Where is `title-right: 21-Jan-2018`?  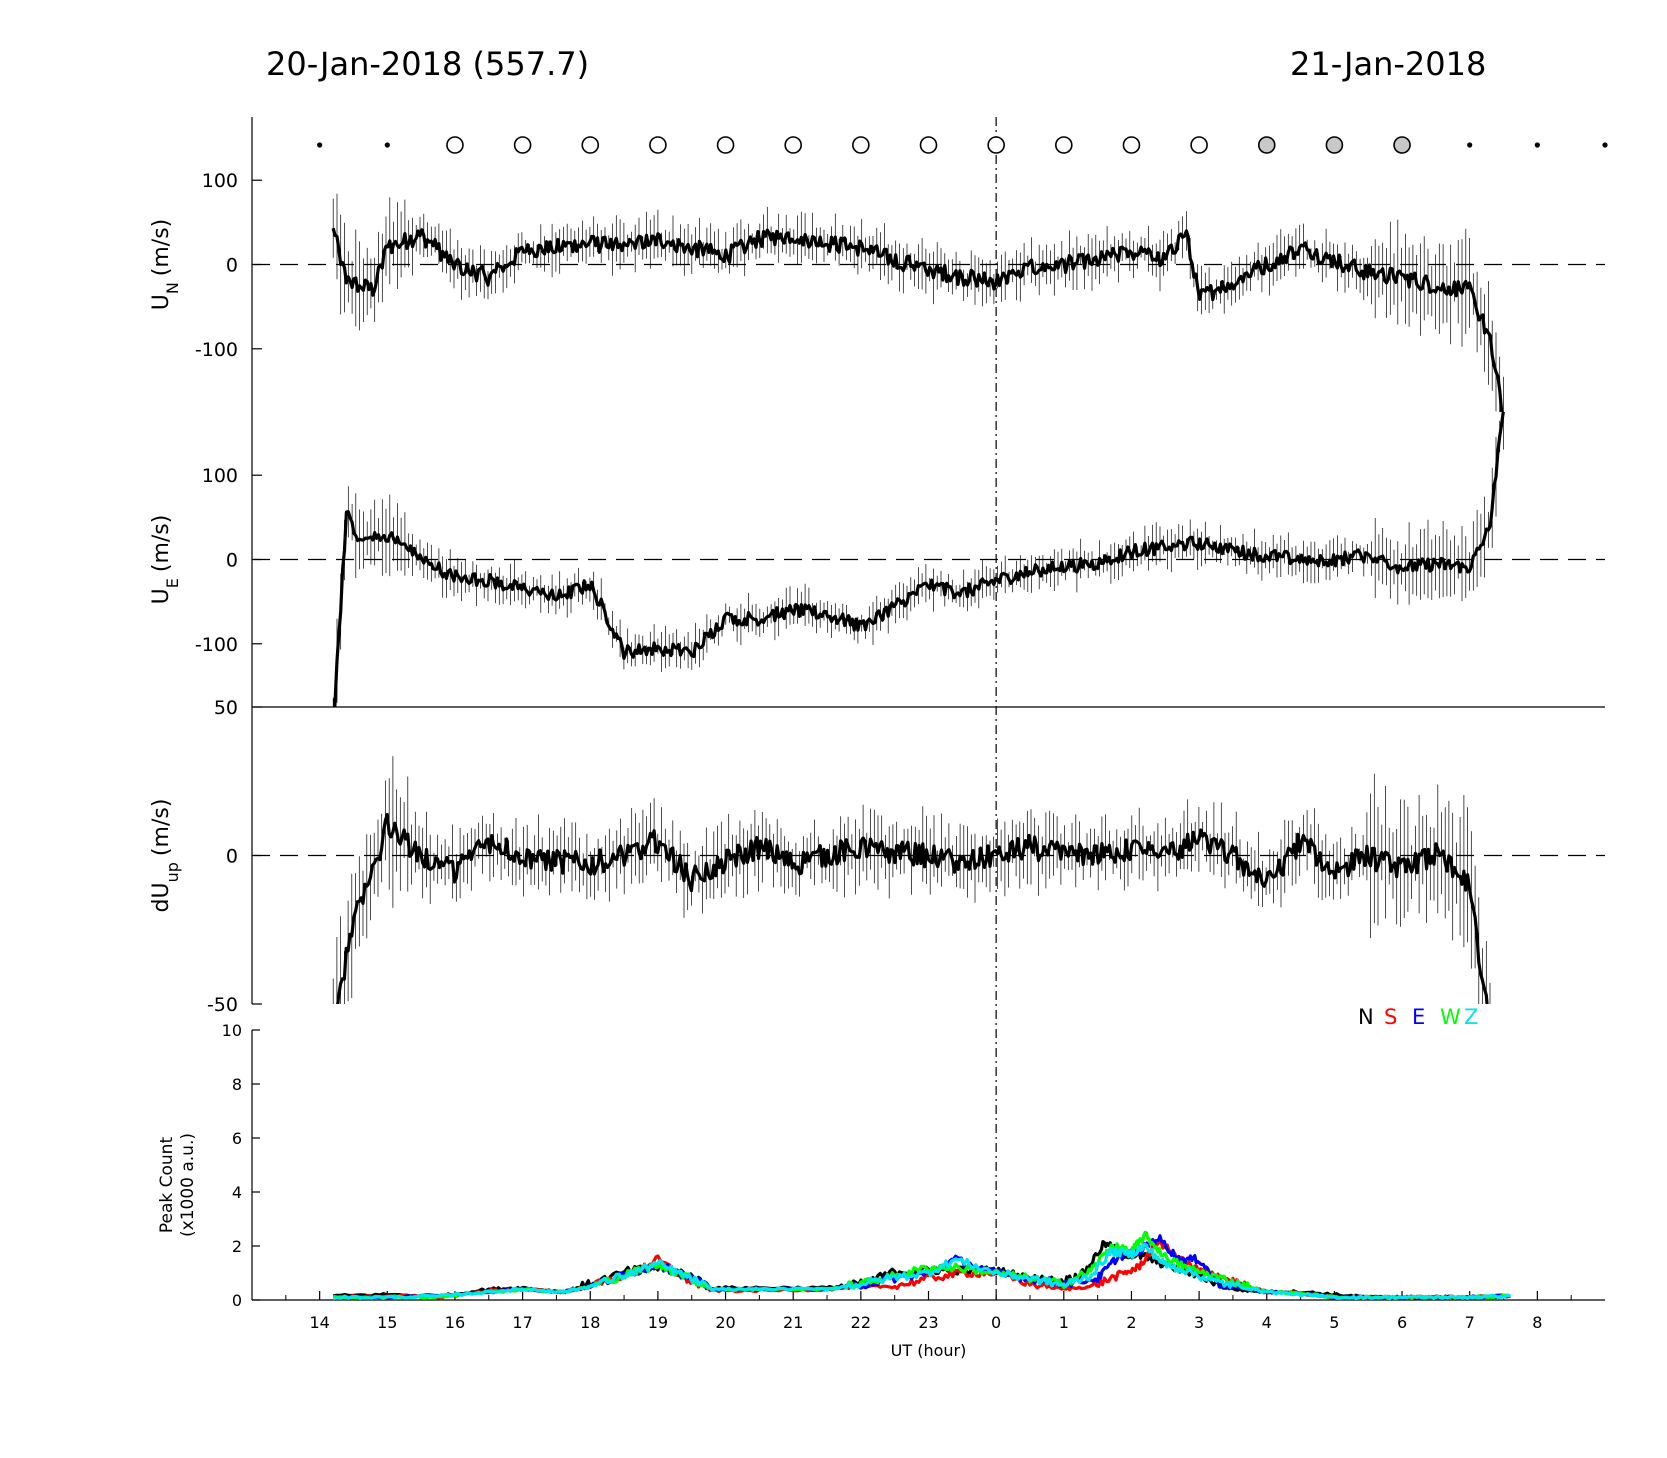 title-right: 21-Jan-2018 is located at coordinates (1388, 64).